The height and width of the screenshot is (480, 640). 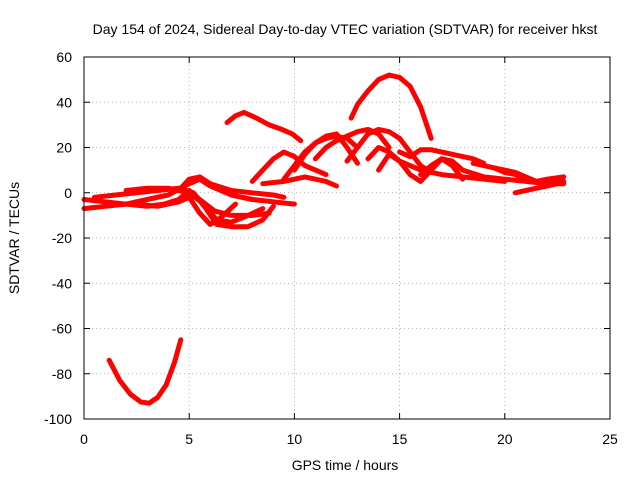 I want to click on y-tick-label: 40, so click(x=64, y=102).